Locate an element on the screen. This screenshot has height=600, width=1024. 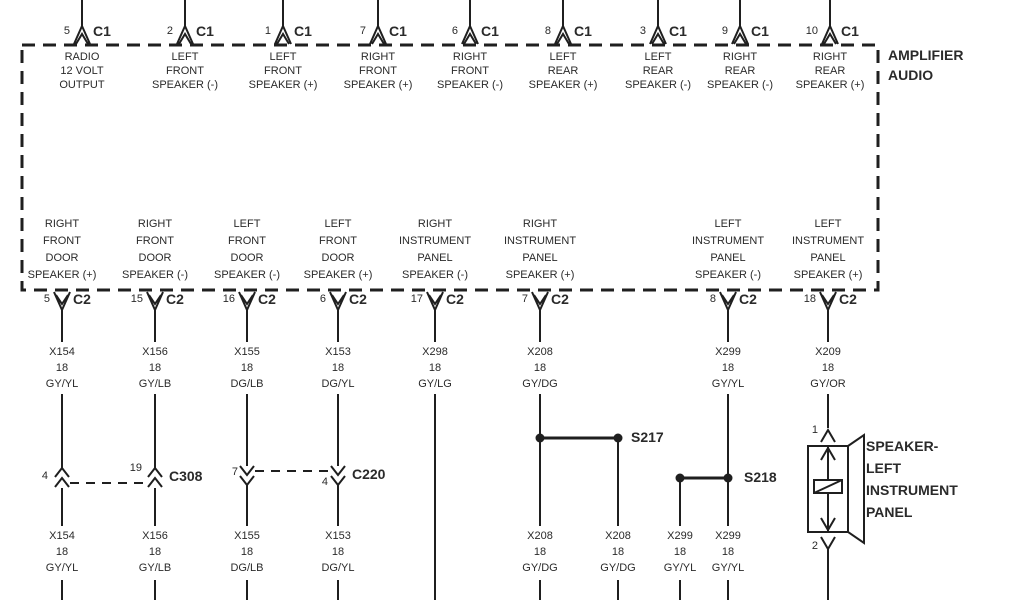
splice-dot-icons is located at coordinates (634, 458).